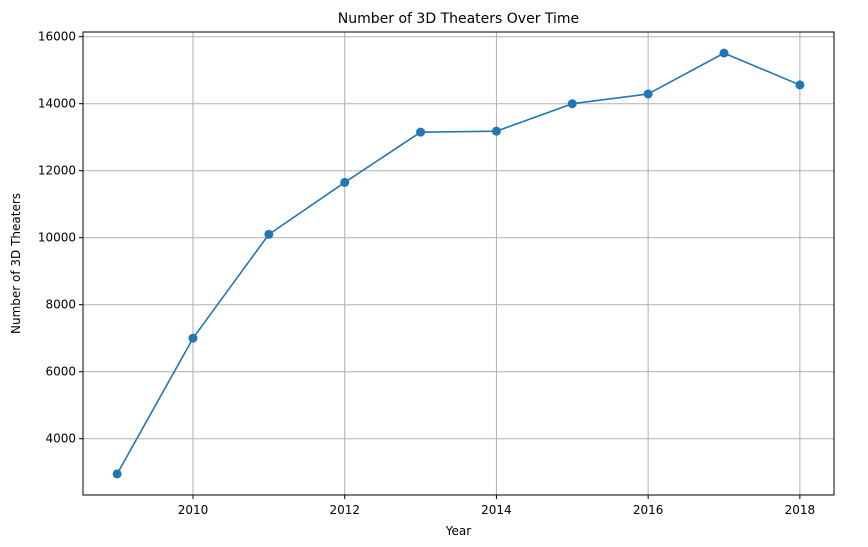 The height and width of the screenshot is (547, 868). I want to click on y-tick-label: 8000, so click(60, 305).